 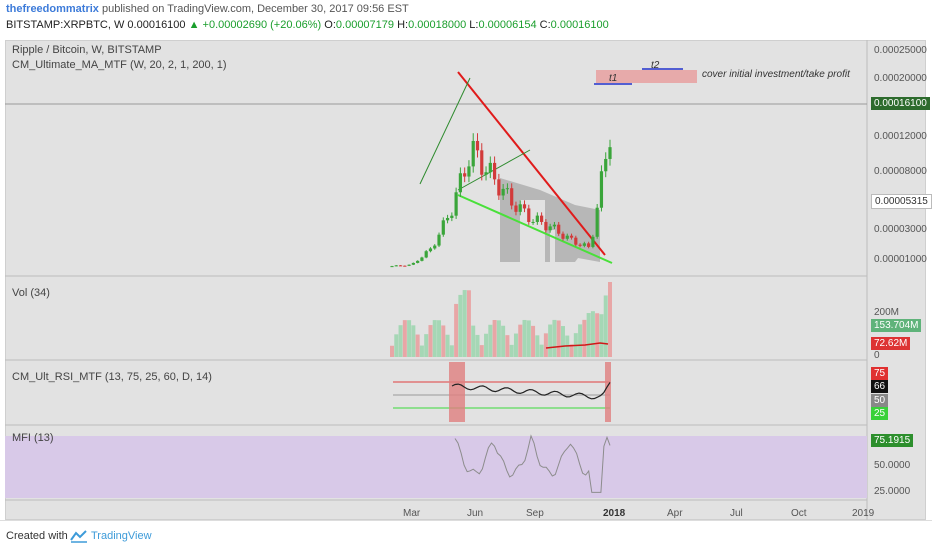 I want to click on price-change: ▲ +0.00002690 (+20.06%), so click(x=255, y=25).